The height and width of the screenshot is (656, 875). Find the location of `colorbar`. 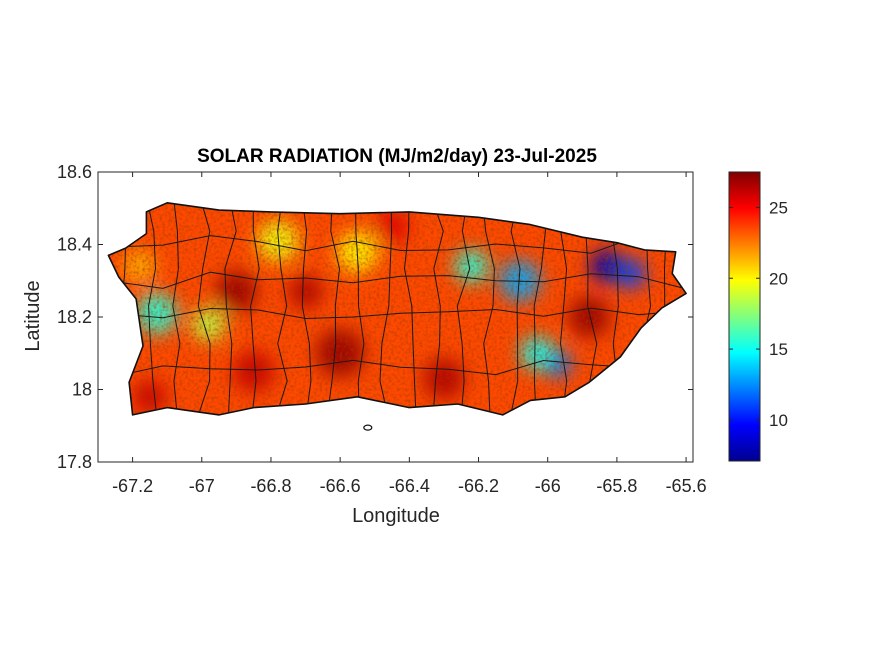

colorbar is located at coordinates (744, 316).